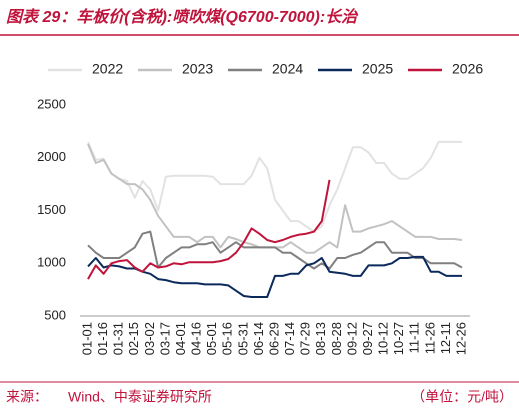  What do you see at coordinates (102, 338) in the screenshot?
I see `x-tick-label: 01-16` at bounding box center [102, 338].